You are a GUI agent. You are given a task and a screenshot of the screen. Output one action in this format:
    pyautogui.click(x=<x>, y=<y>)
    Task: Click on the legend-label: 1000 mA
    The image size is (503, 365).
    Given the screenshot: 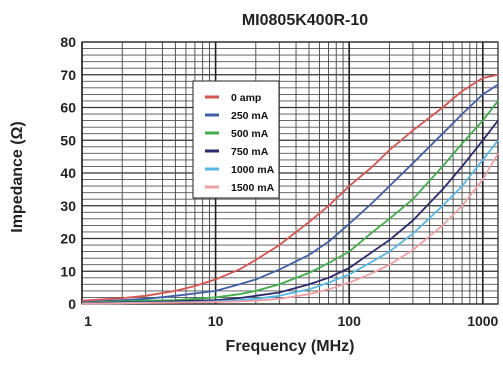 What is the action you would take?
    pyautogui.click(x=253, y=170)
    